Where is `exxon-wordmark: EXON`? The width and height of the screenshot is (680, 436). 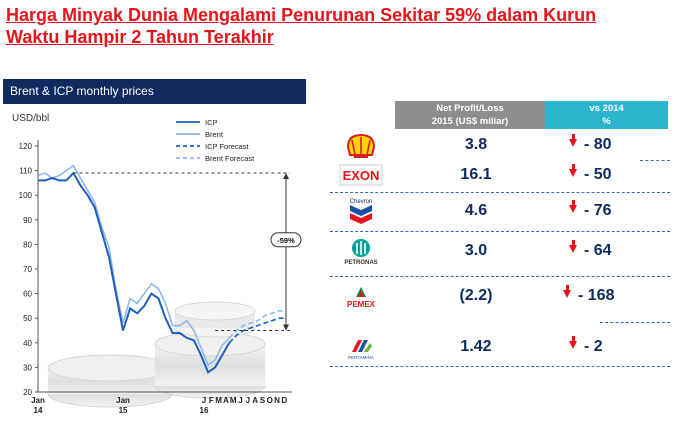
exxon-wordmark: EXON is located at coordinates (361, 175).